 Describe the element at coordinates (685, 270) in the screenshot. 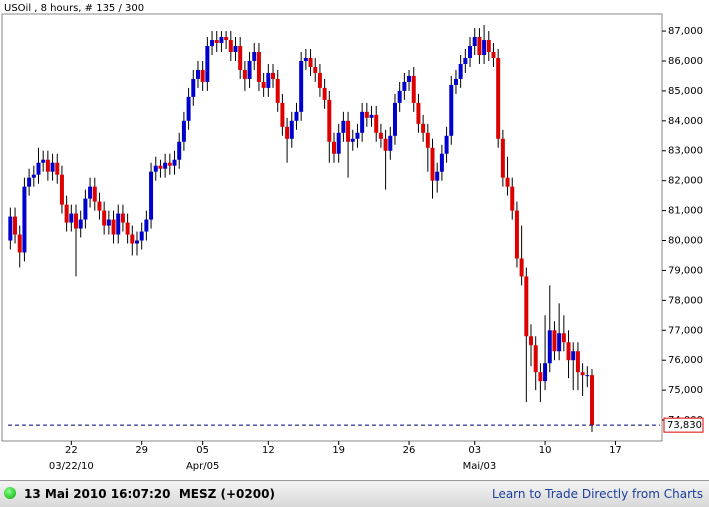

I see `y-tick-label: 79,000` at that location.